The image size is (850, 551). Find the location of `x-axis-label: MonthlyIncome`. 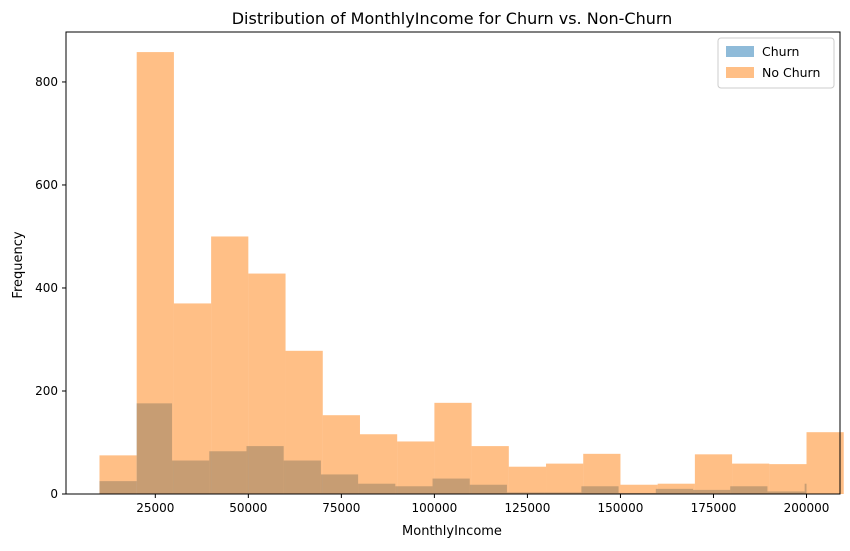

x-axis-label: MonthlyIncome is located at coordinates (452, 531).